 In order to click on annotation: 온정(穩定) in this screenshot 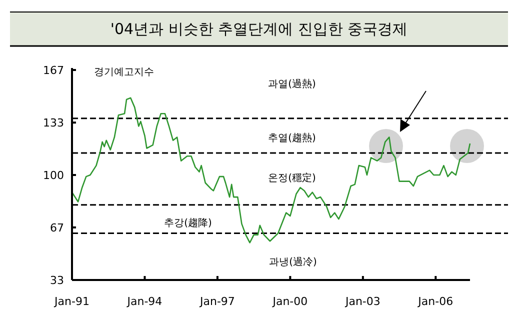, I will do `click(292, 178)`.